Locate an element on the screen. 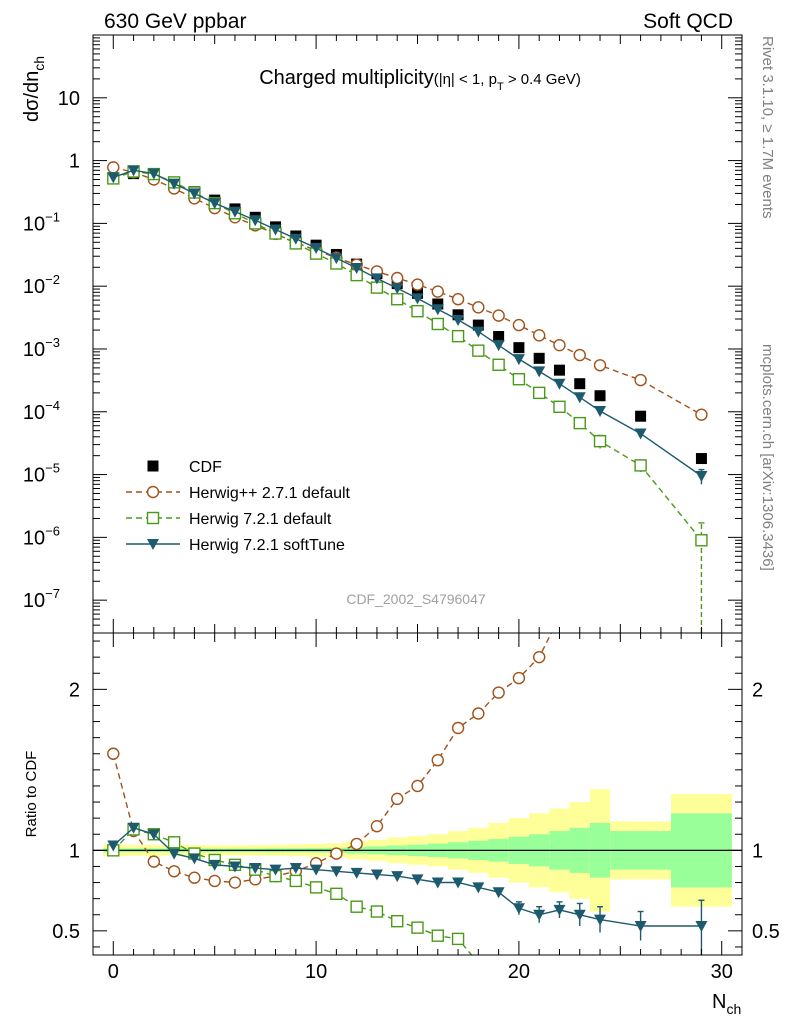 This screenshot has width=786, height=1024. main-y-tick-label: 10 is located at coordinates (69, 99).